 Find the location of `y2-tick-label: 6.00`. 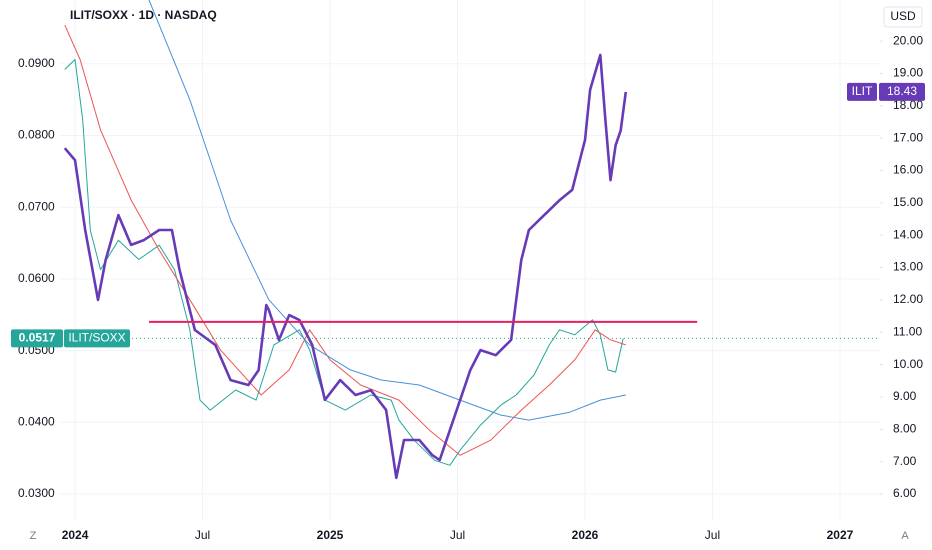

y2-tick-label: 6.00 is located at coordinates (905, 493).